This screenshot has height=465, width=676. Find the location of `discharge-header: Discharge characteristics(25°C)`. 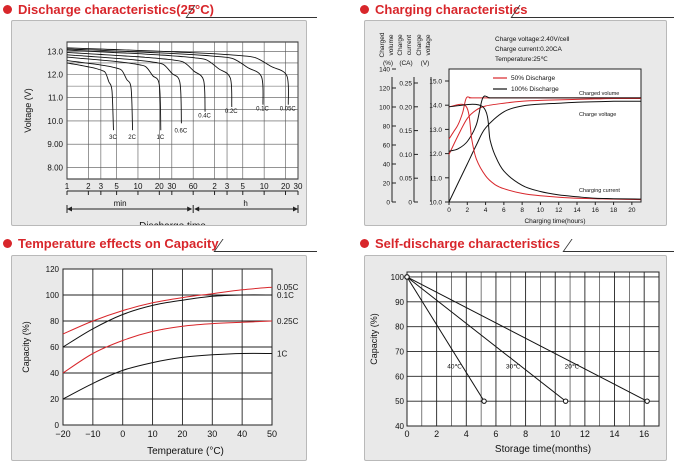

discharge-header: Discharge characteristics(25°C) is located at coordinates (107, 9).